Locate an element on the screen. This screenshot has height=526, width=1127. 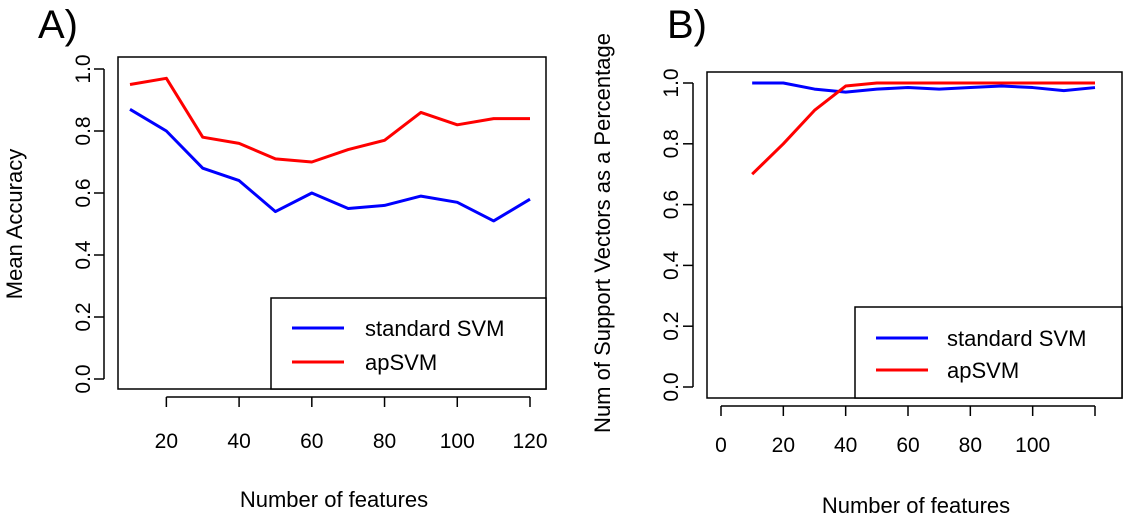
x-tick-label: 0 is located at coordinates (721, 445).